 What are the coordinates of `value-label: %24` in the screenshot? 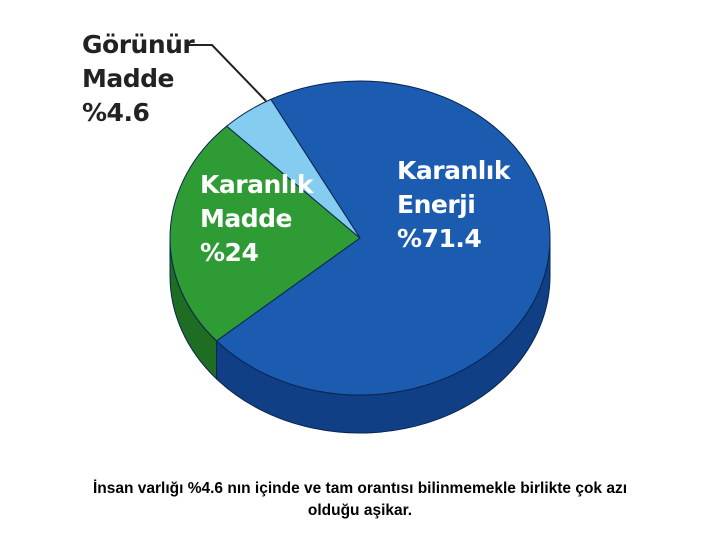 It's located at (229, 252).